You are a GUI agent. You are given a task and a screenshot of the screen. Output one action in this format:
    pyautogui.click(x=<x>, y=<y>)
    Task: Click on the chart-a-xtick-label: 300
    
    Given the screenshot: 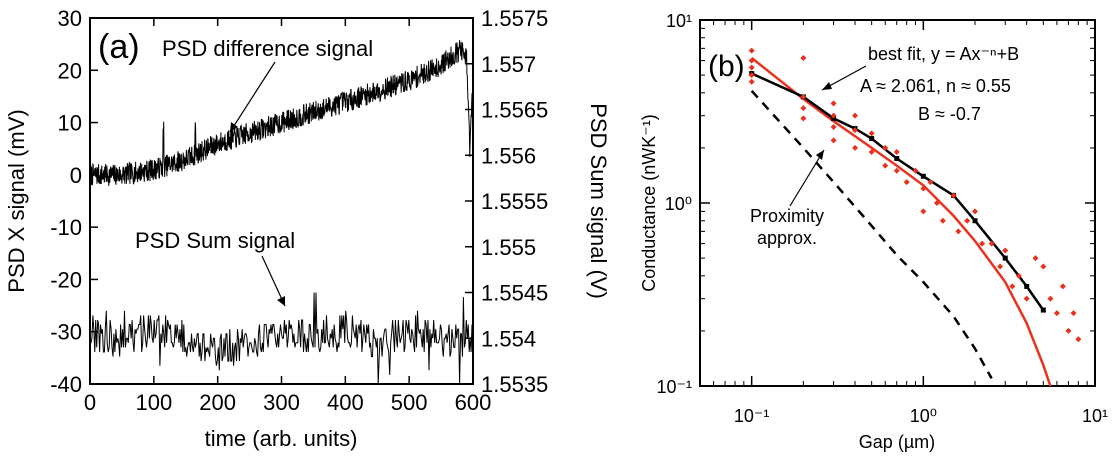 What is the action you would take?
    pyautogui.click(x=281, y=402)
    